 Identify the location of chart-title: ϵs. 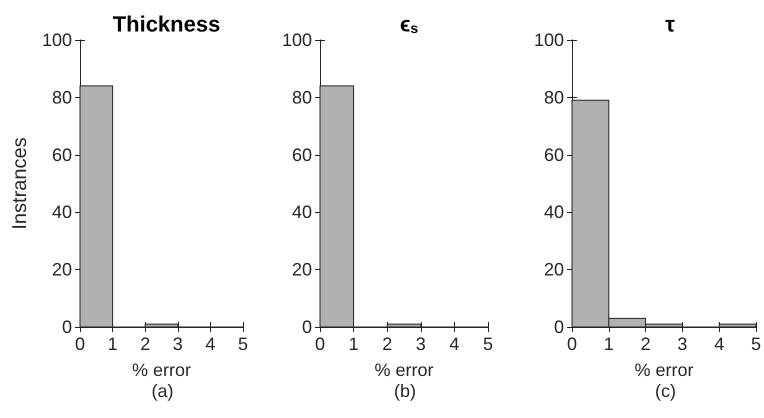
(409, 24).